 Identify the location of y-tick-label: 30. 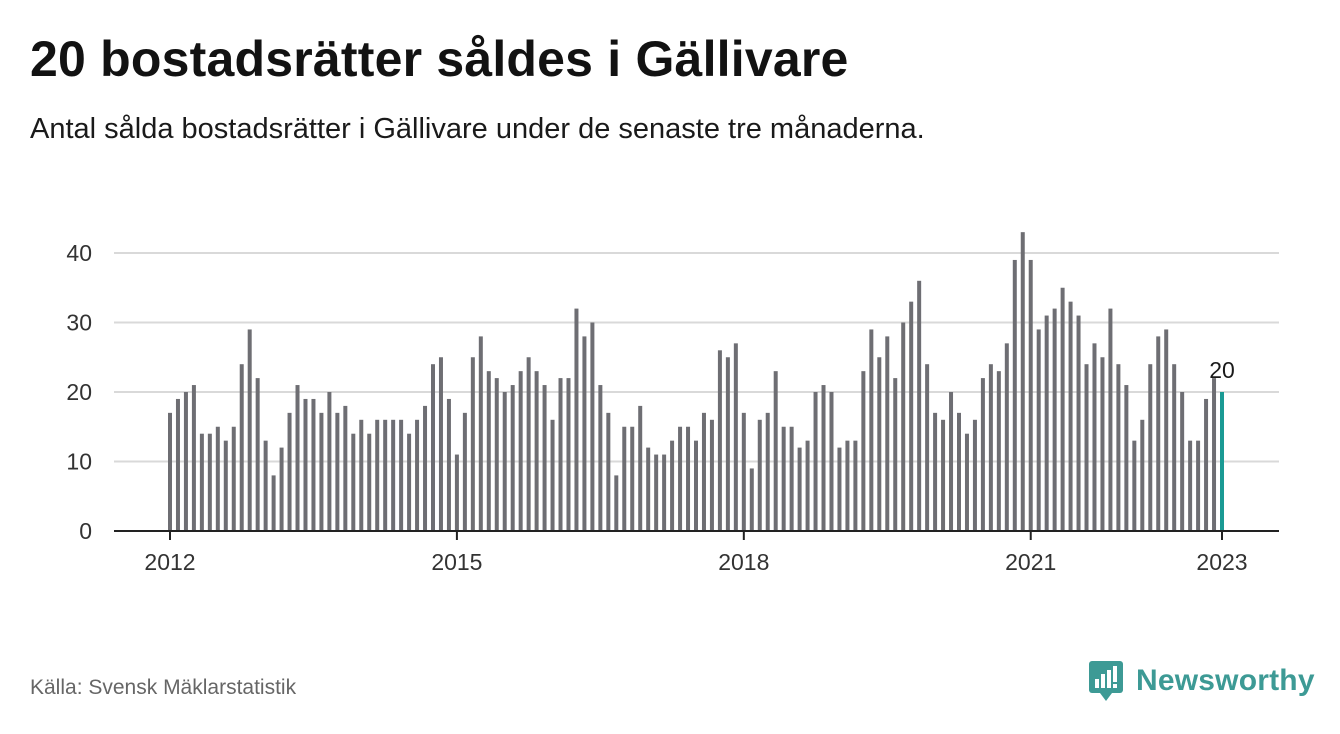
(79, 323).